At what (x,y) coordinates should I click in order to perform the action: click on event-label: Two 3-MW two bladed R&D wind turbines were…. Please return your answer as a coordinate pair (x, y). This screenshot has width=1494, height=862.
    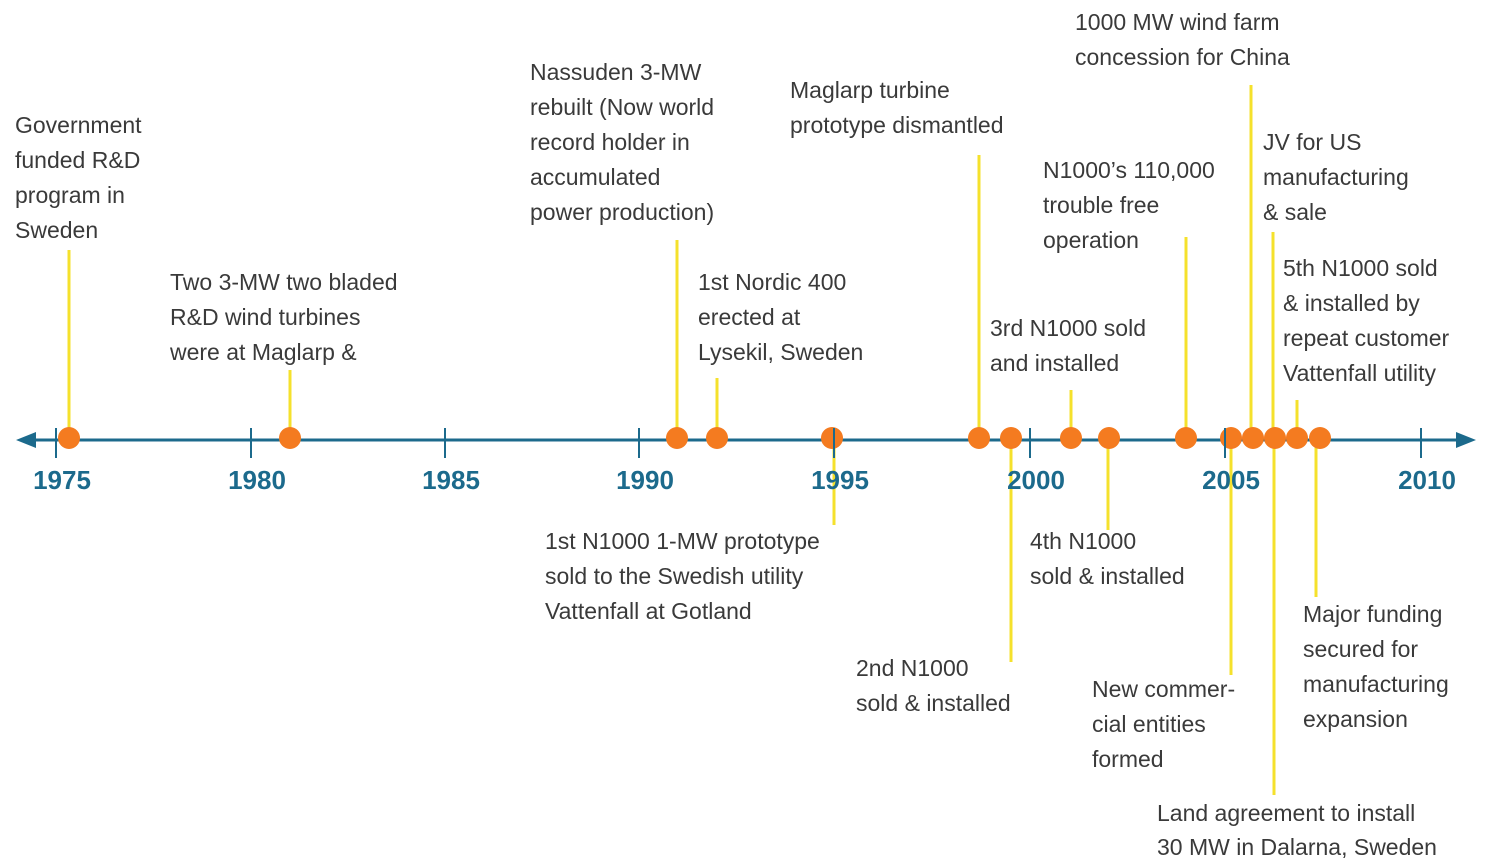
    Looking at the image, I should click on (283, 317).